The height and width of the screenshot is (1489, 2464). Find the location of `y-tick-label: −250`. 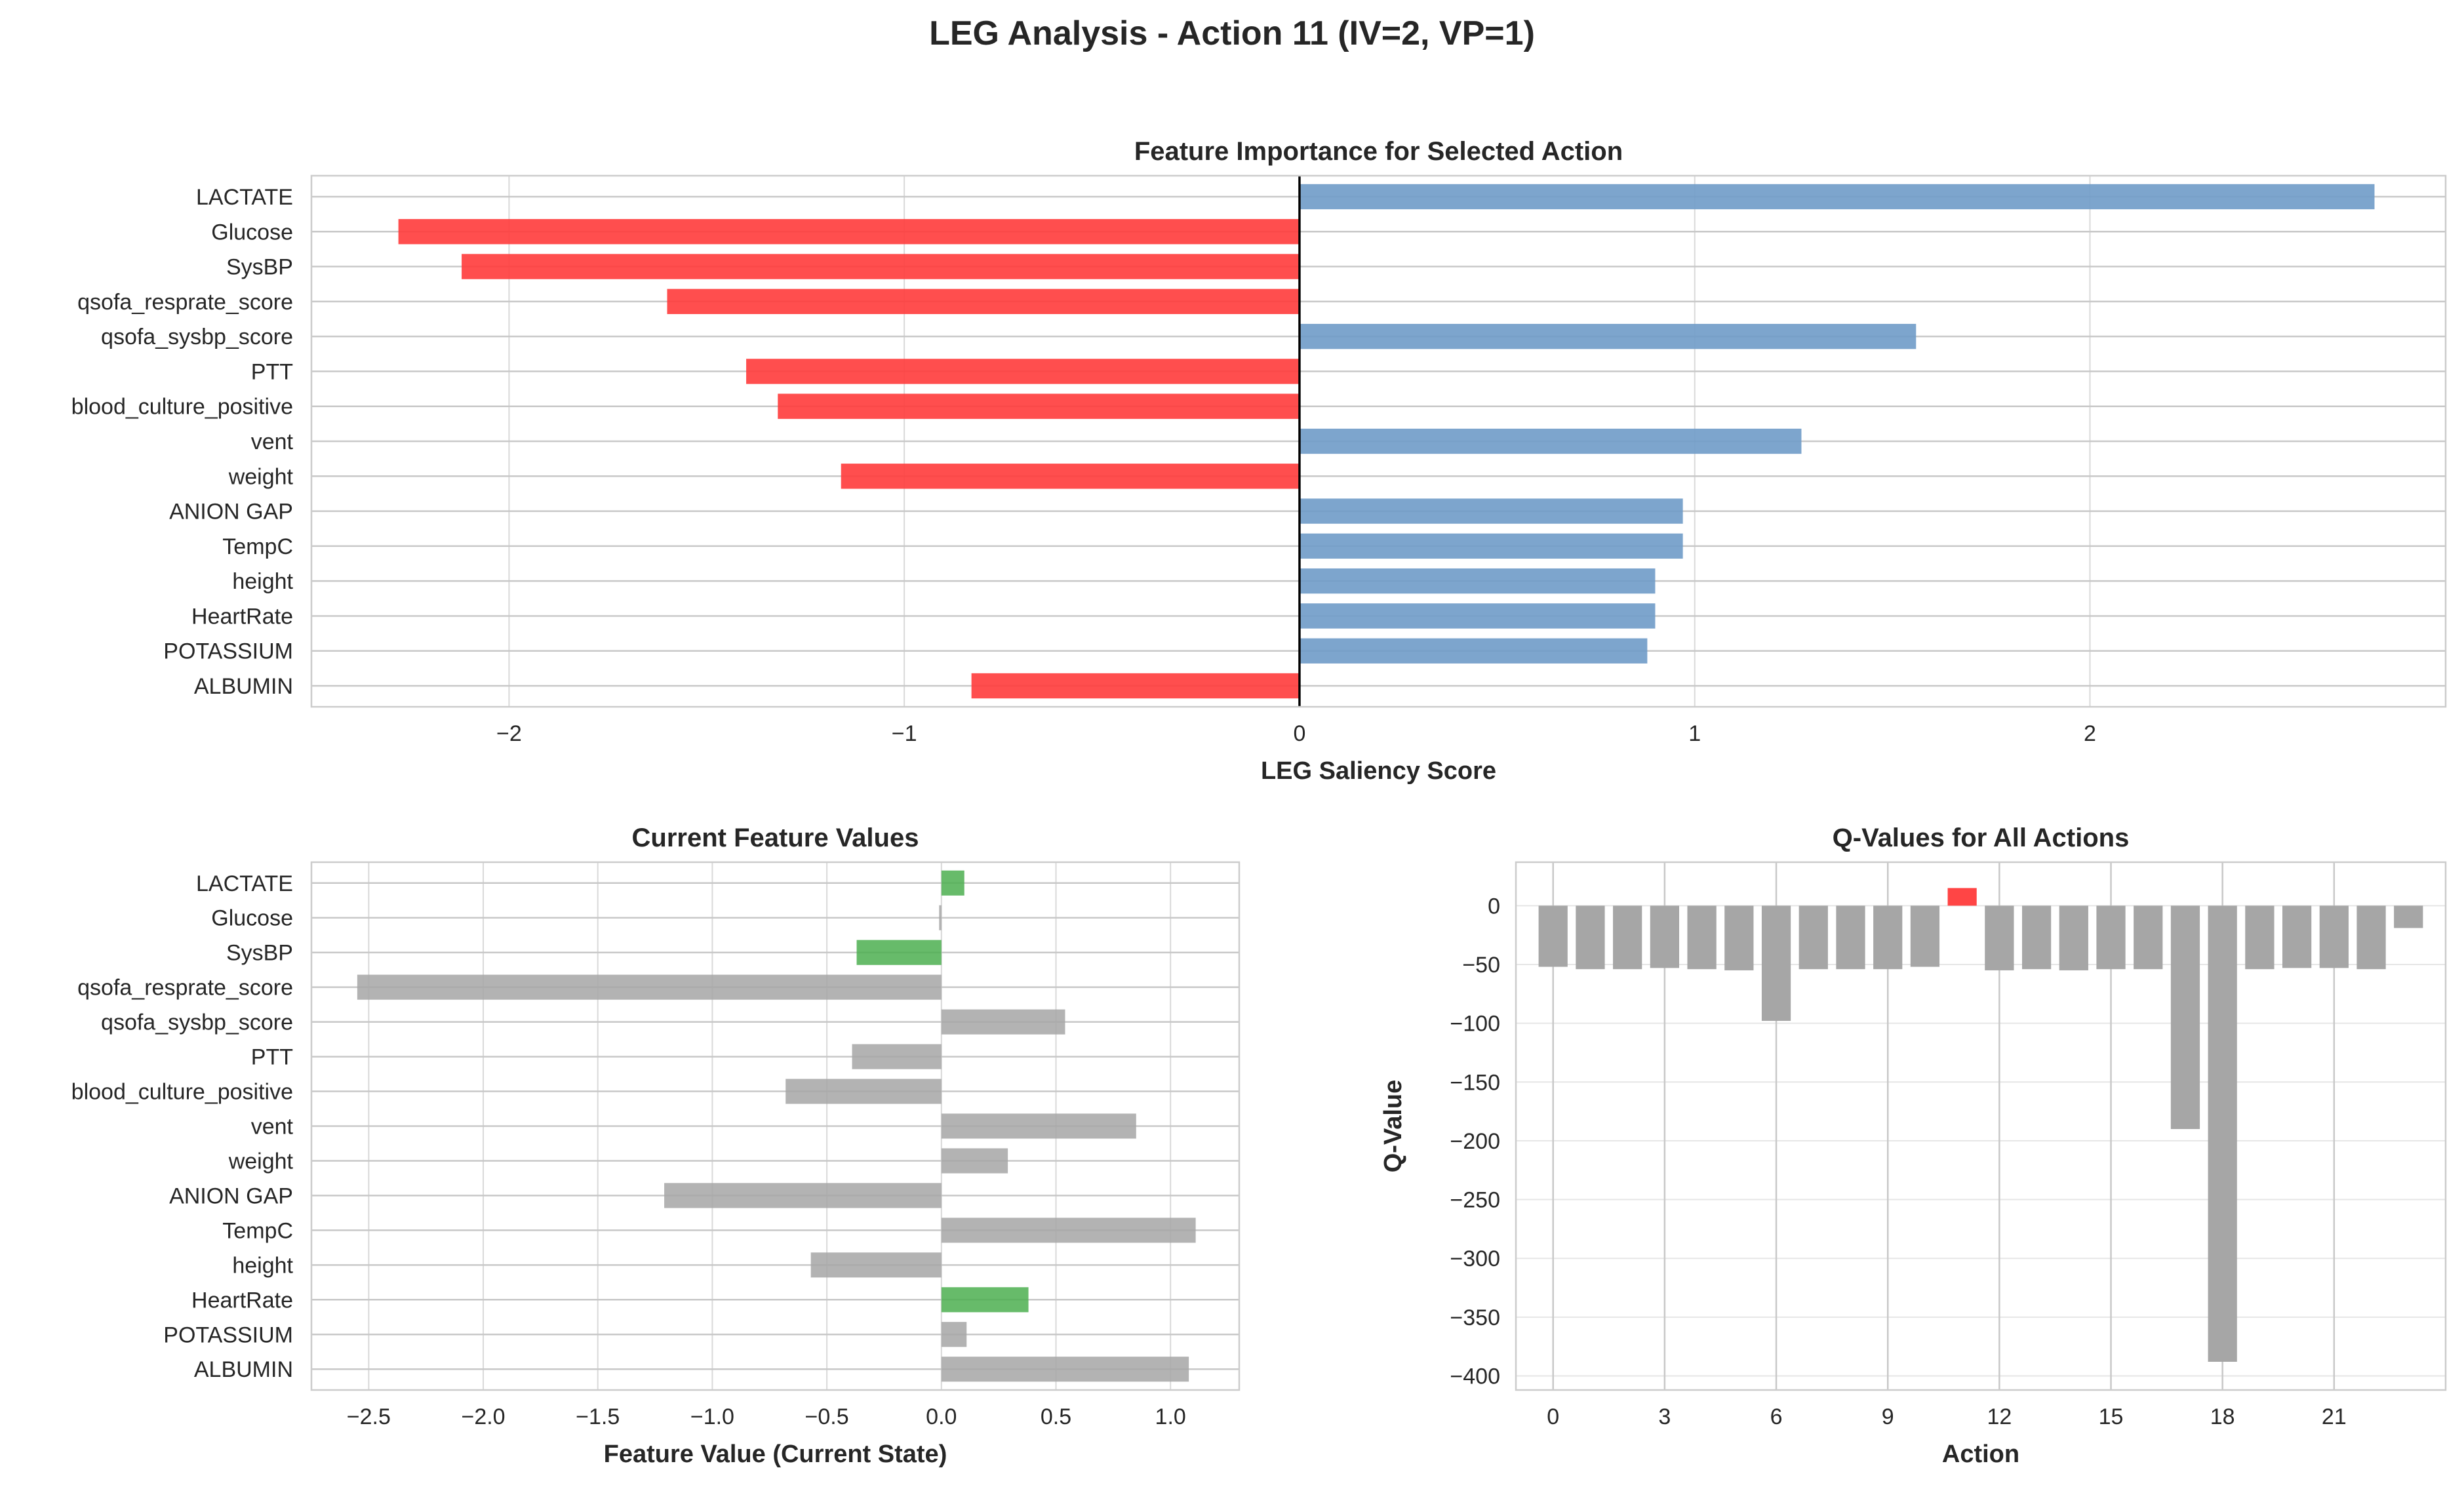

y-tick-label: −250 is located at coordinates (1475, 1200).